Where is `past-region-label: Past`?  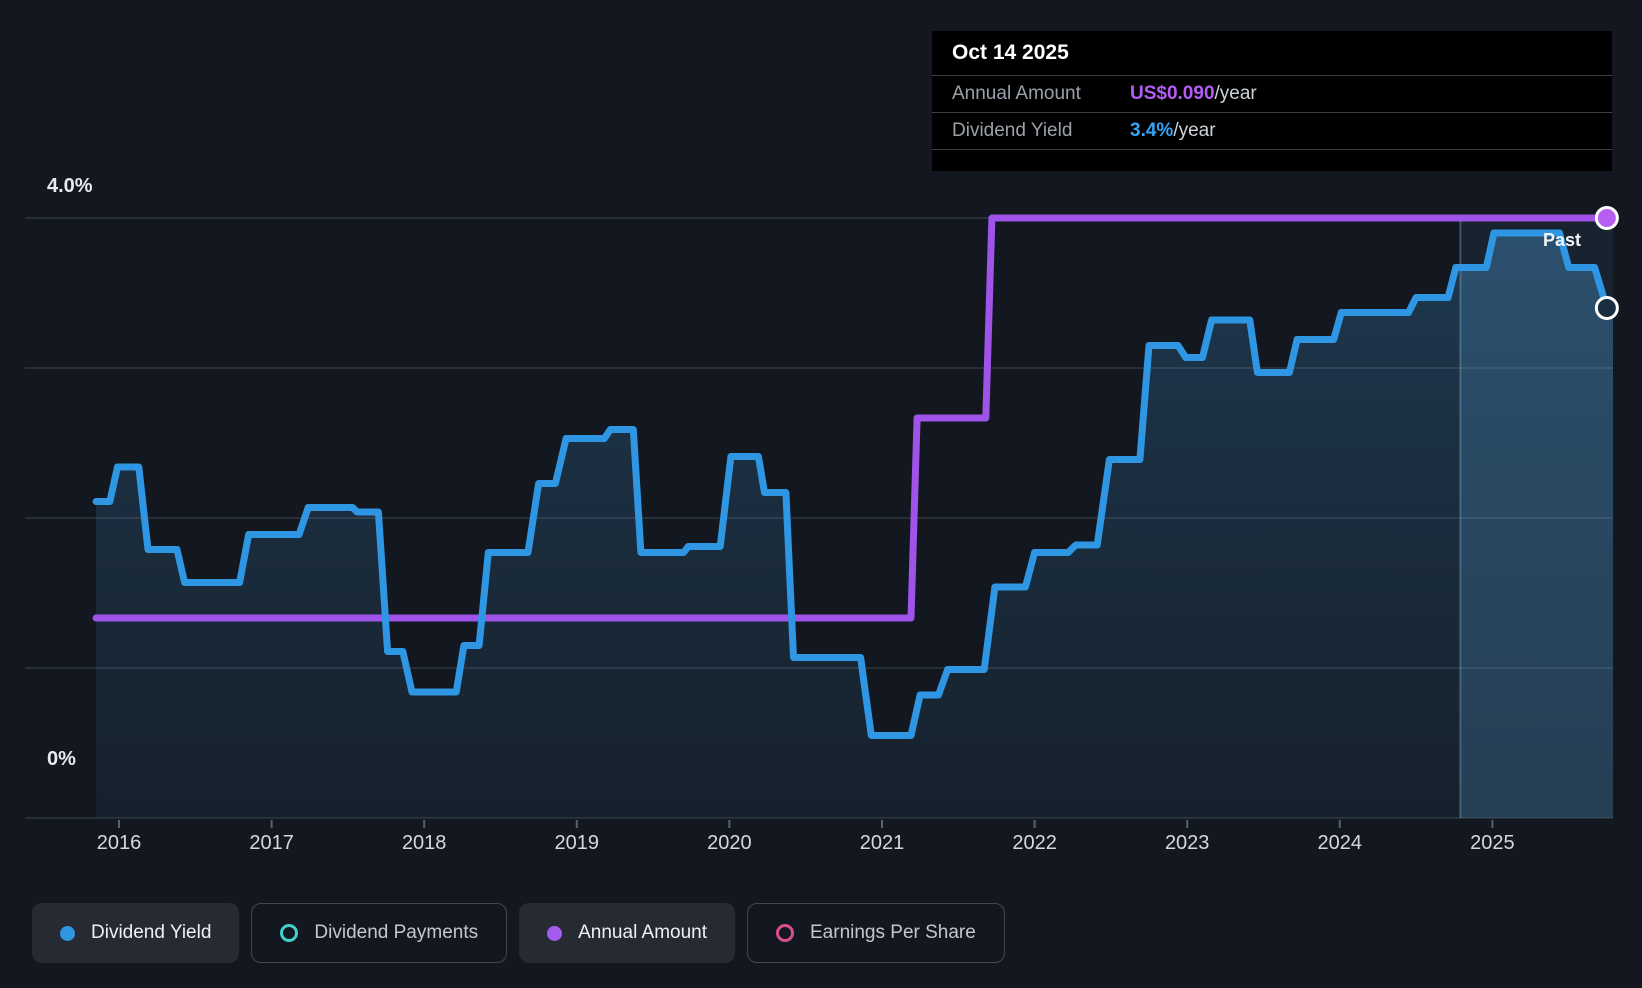
past-region-label: Past is located at coordinates (1562, 240).